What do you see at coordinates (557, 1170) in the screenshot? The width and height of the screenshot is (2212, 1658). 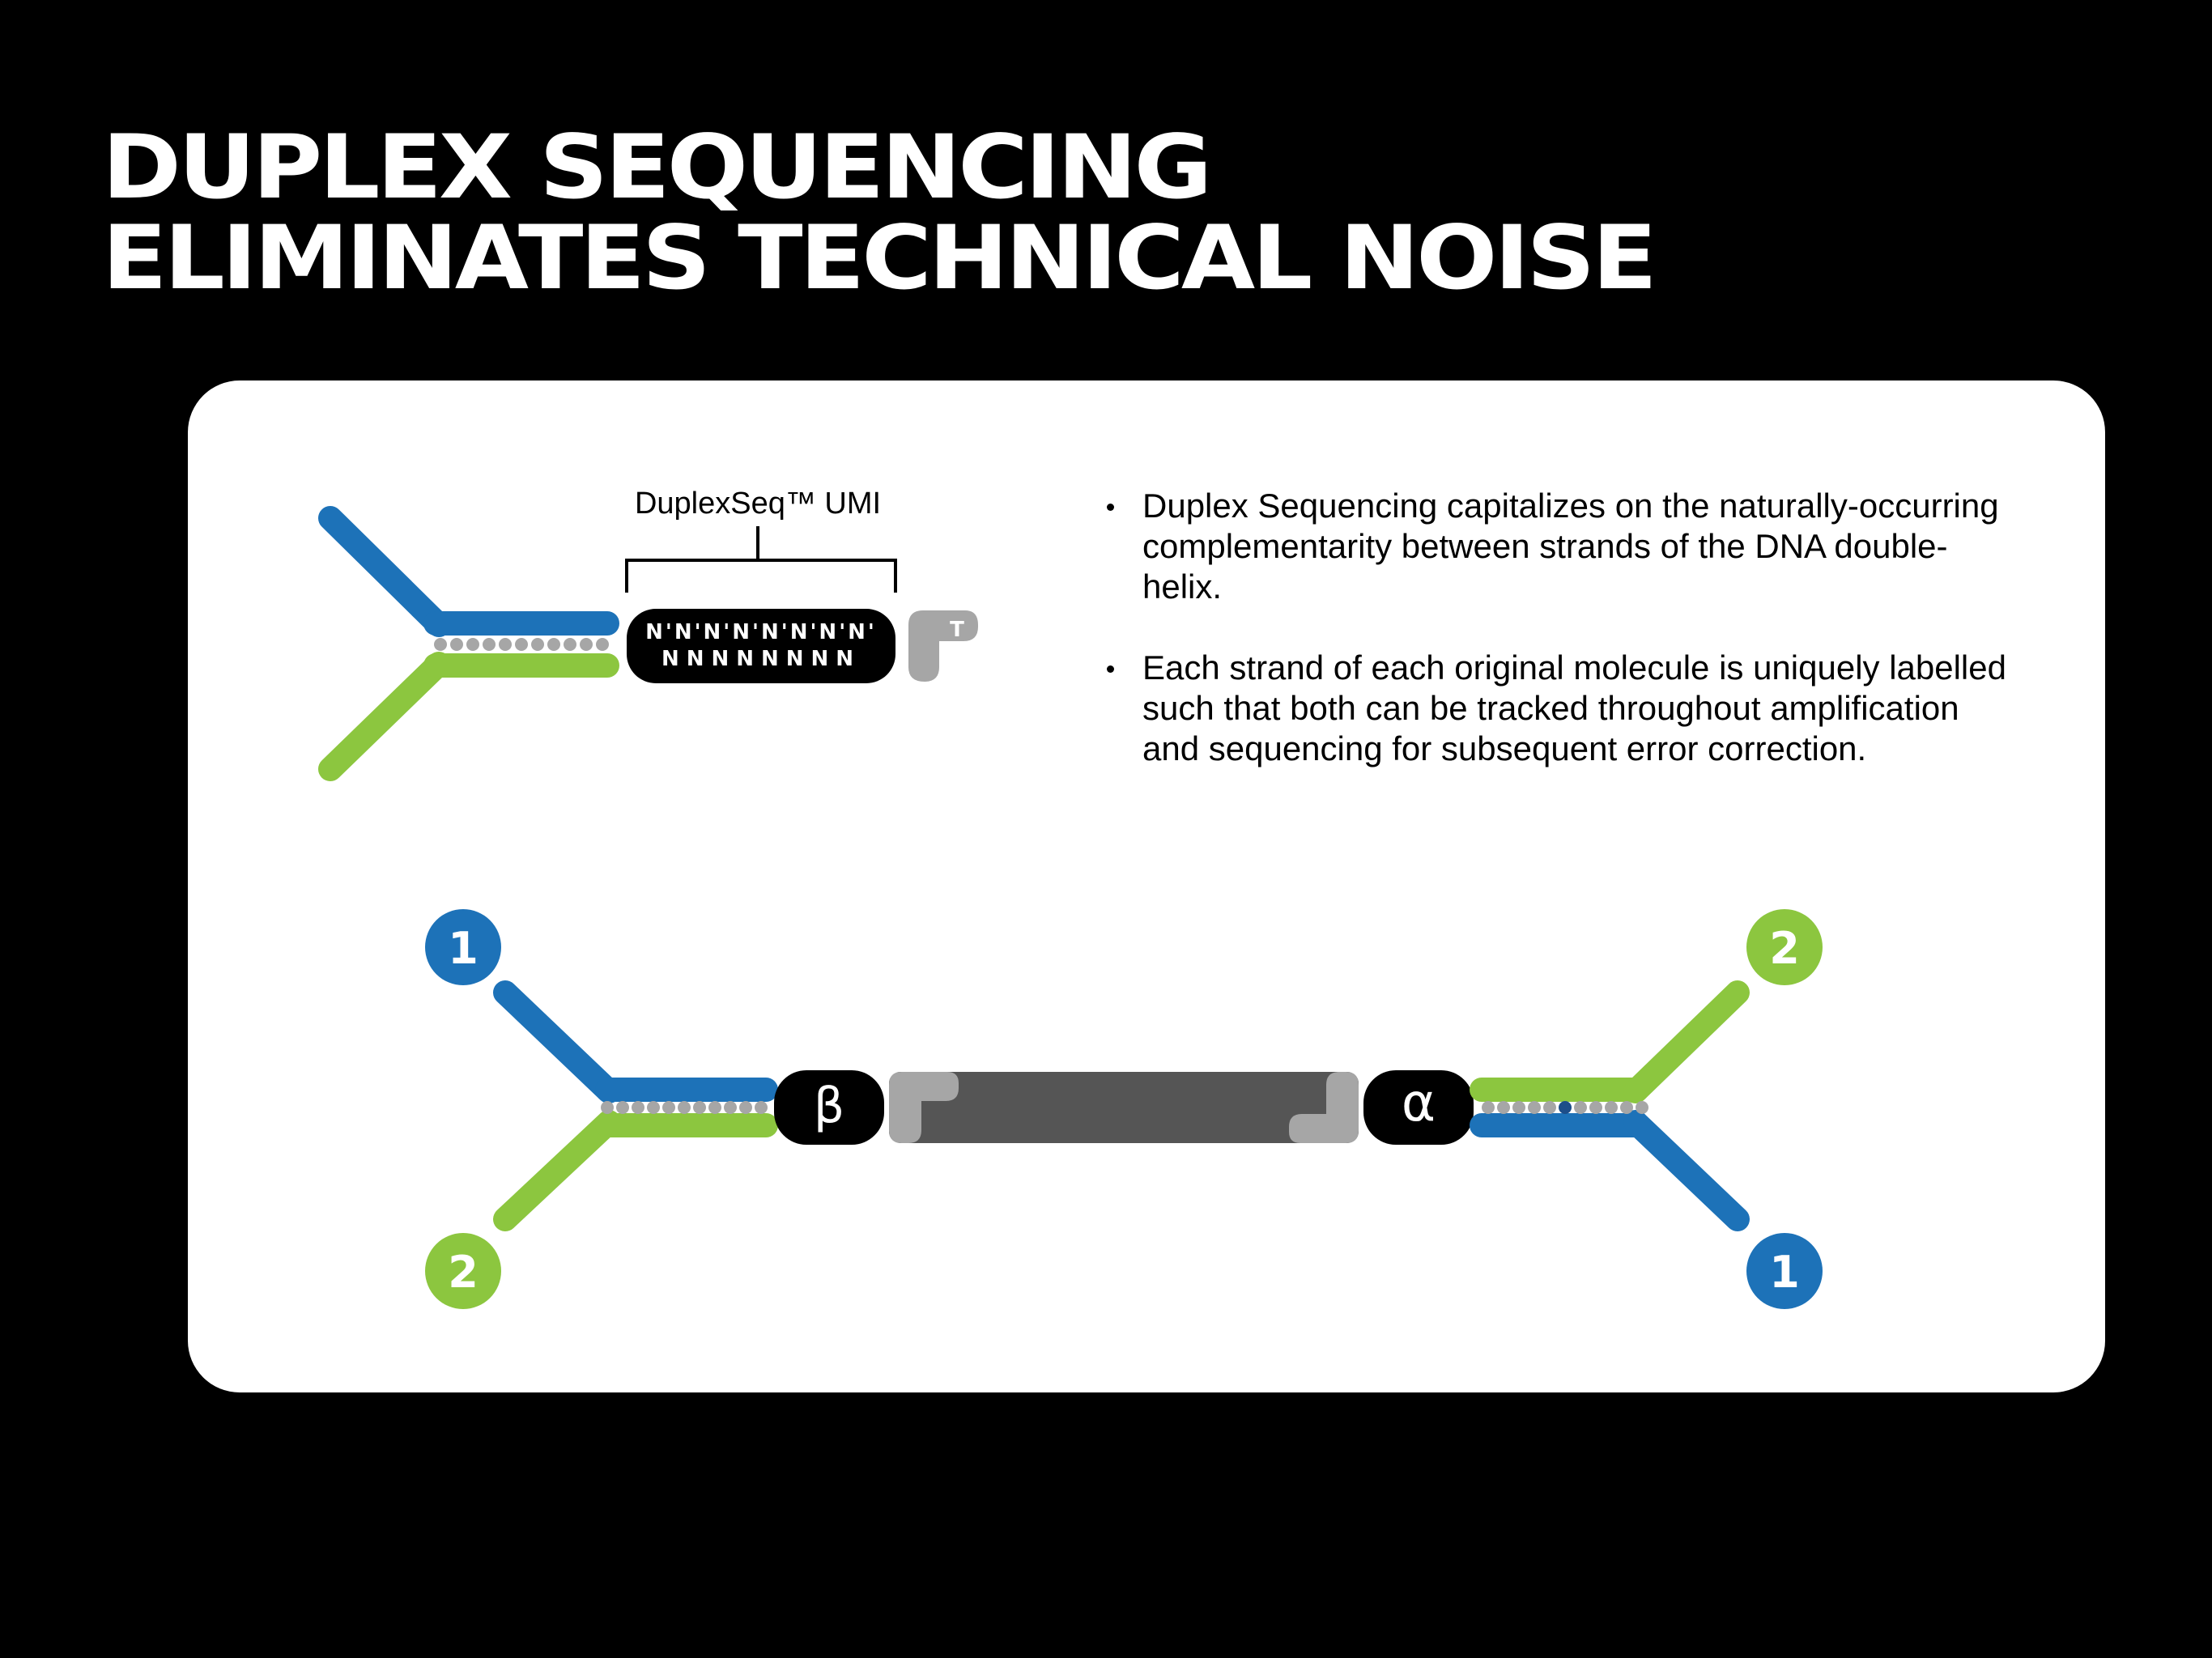 I see `left-green-arm` at bounding box center [557, 1170].